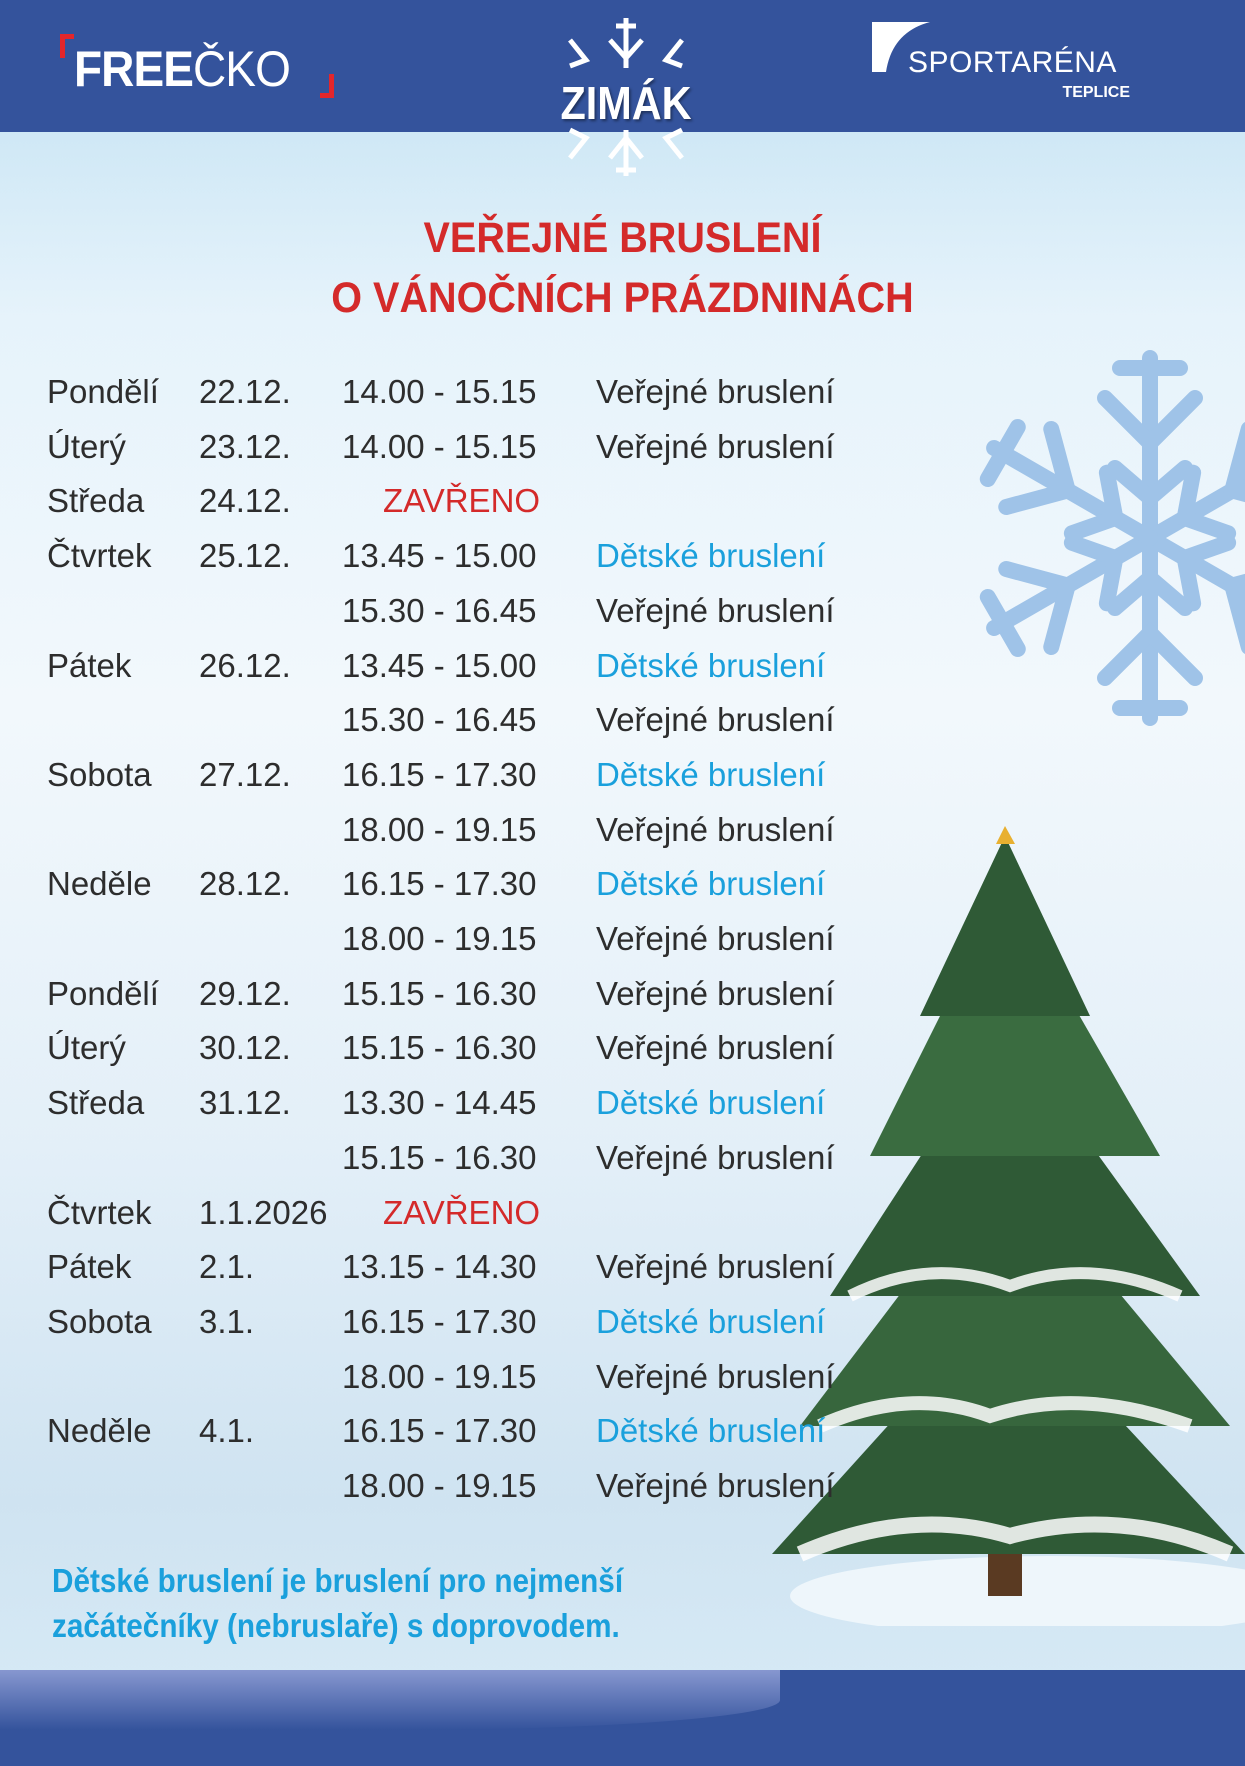 Image resolution: width=1245 pixels, height=1766 pixels. What do you see at coordinates (245, 556) in the screenshot?
I see `date-cell: 25.12.` at bounding box center [245, 556].